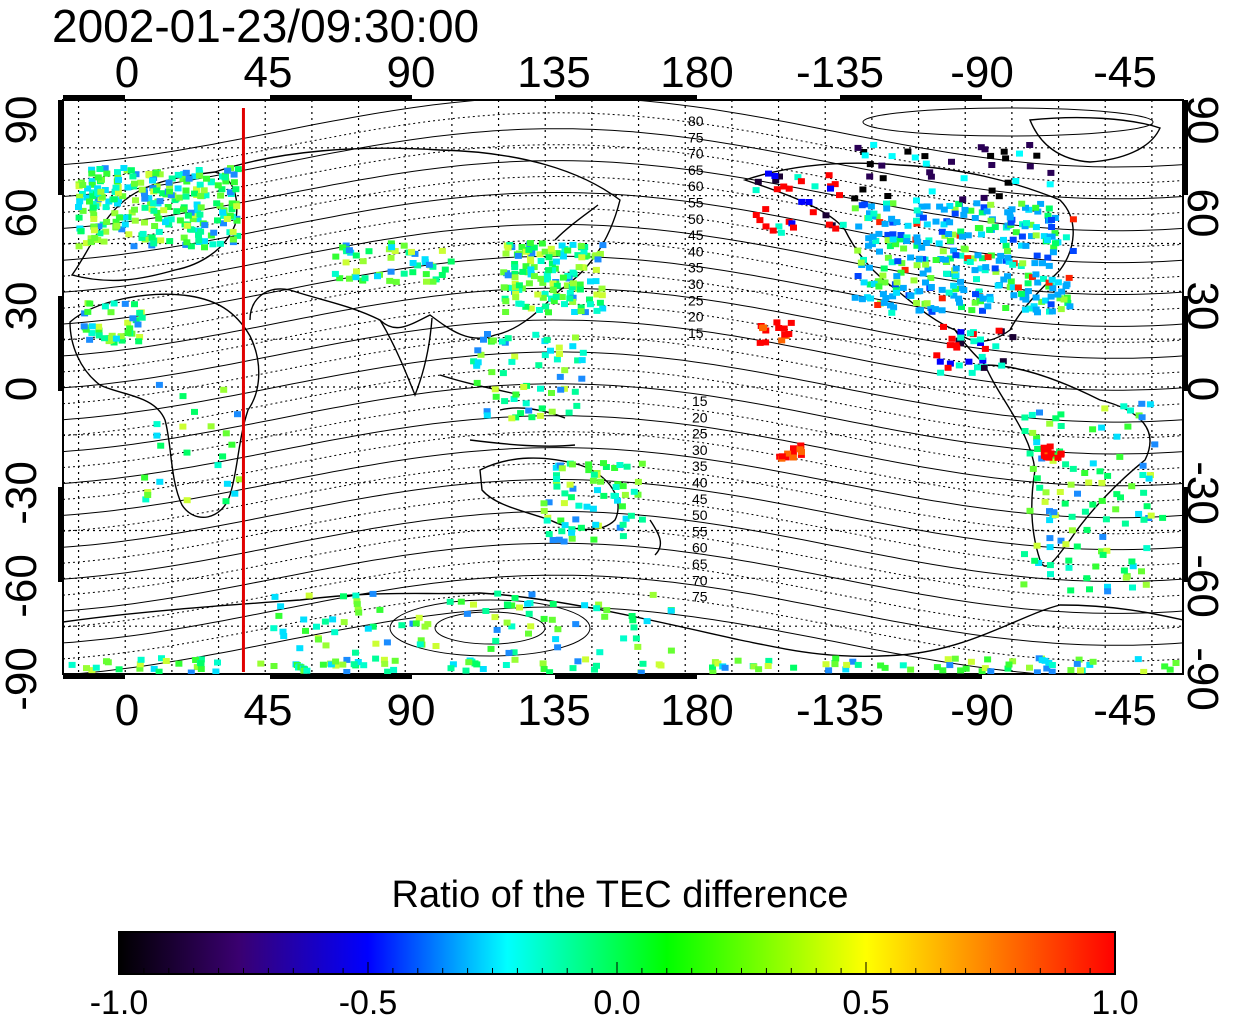  What do you see at coordinates (411, 72) in the screenshot?
I see `lon-tick-top: 90` at bounding box center [411, 72].